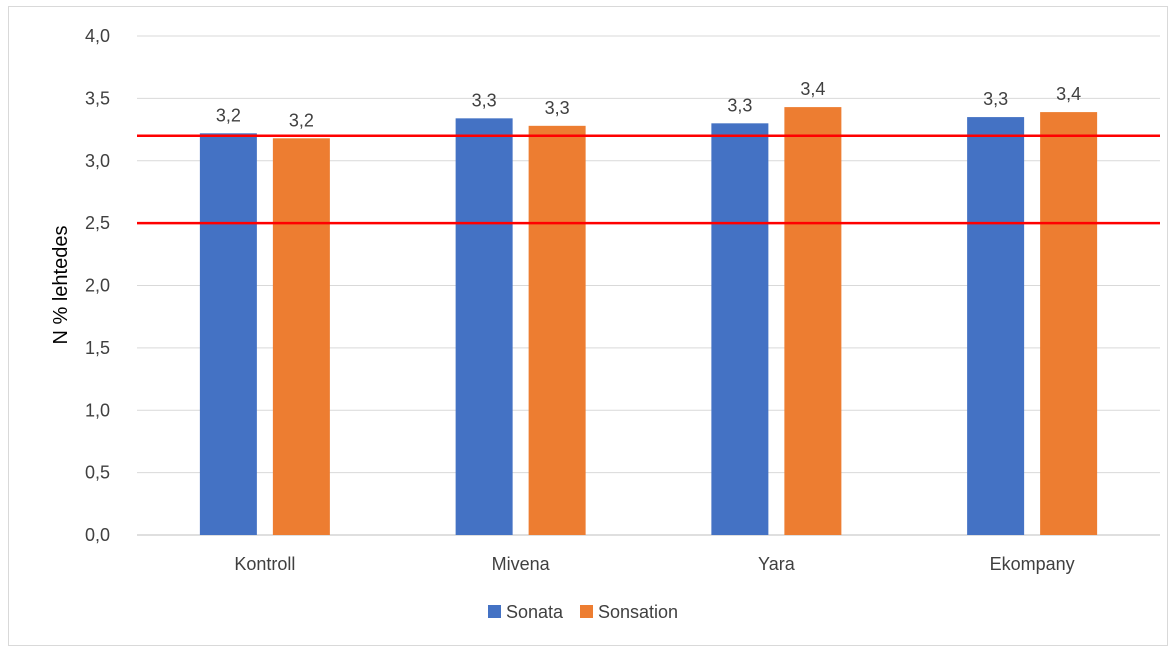  Describe the element at coordinates (97, 473) in the screenshot. I see `y-tick-label: 0,5` at that location.